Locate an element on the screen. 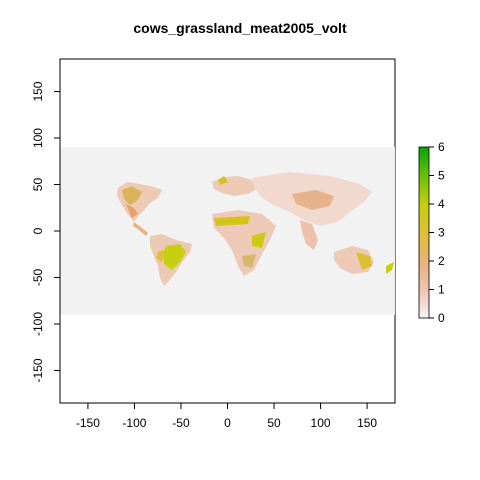 This screenshot has width=480, height=480. north-america-mid-cells is located at coordinates (132, 211).